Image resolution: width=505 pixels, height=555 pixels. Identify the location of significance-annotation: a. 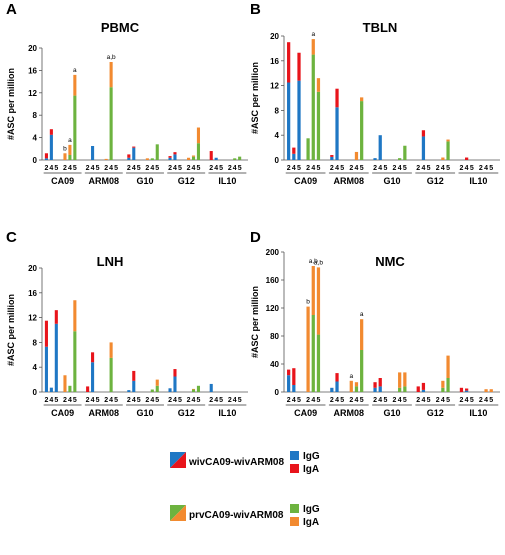
(351, 376).